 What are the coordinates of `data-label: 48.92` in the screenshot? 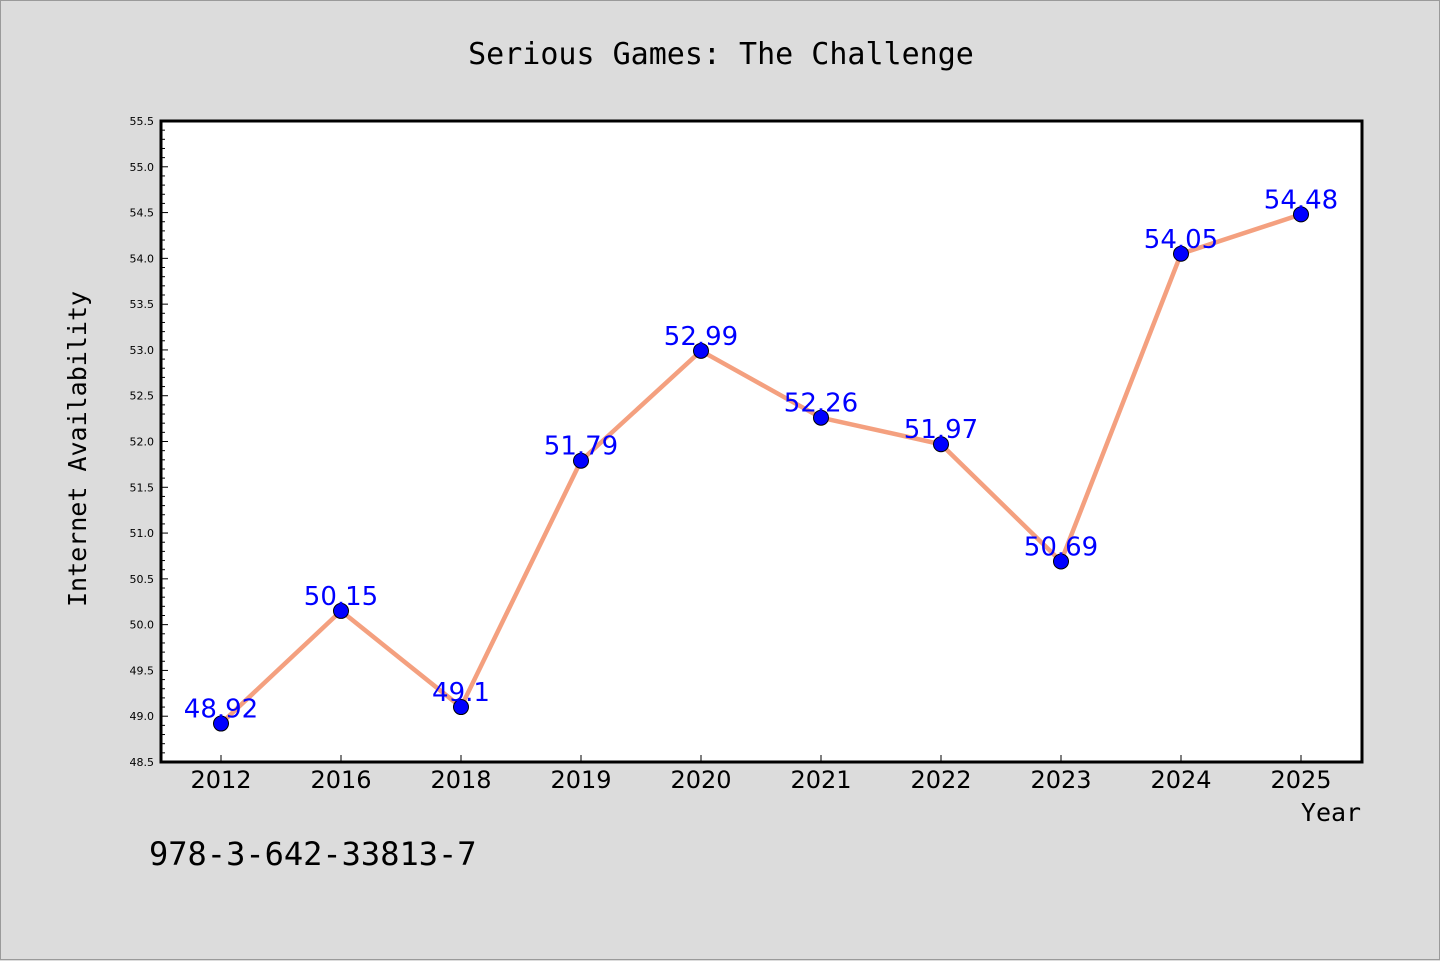 It's located at (221, 710).